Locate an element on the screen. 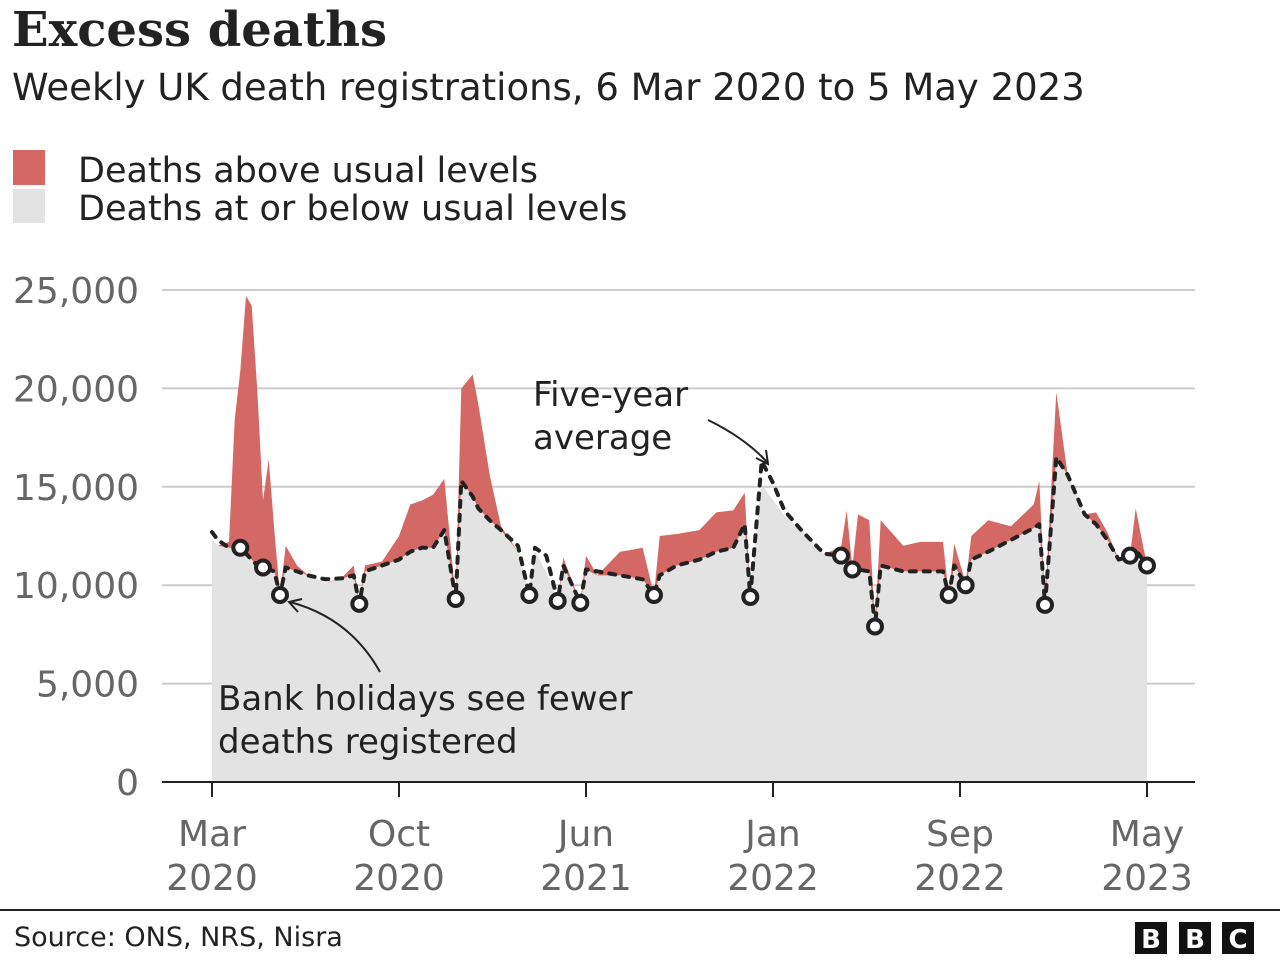 The image size is (1280, 964). annotation-average-line-1: Five-year is located at coordinates (610, 395).